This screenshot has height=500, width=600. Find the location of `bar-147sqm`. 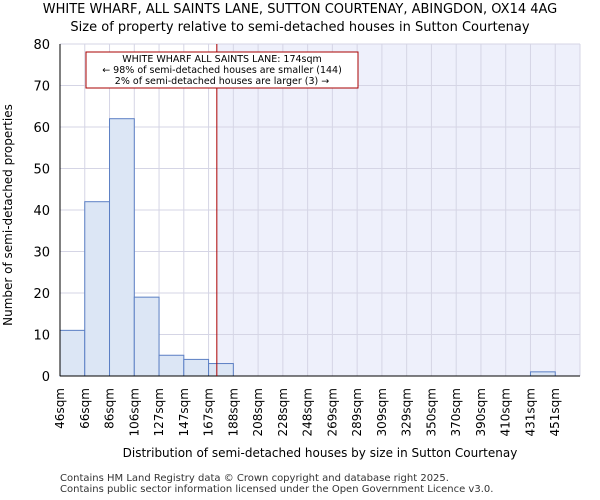

bar-147sqm is located at coordinates (196, 367).